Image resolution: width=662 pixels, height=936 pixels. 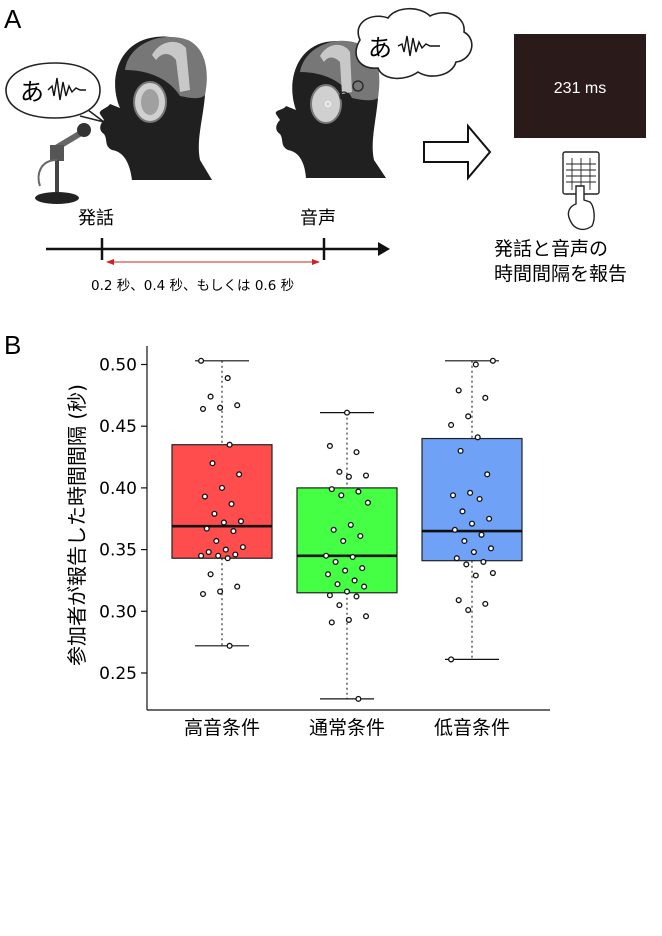 I want to click on x-tick-label: 高音条件, so click(x=222, y=728).